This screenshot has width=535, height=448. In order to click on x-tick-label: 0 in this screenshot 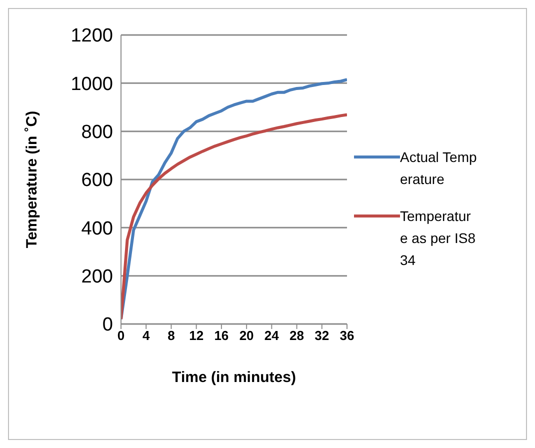, I will do `click(121, 336)`.